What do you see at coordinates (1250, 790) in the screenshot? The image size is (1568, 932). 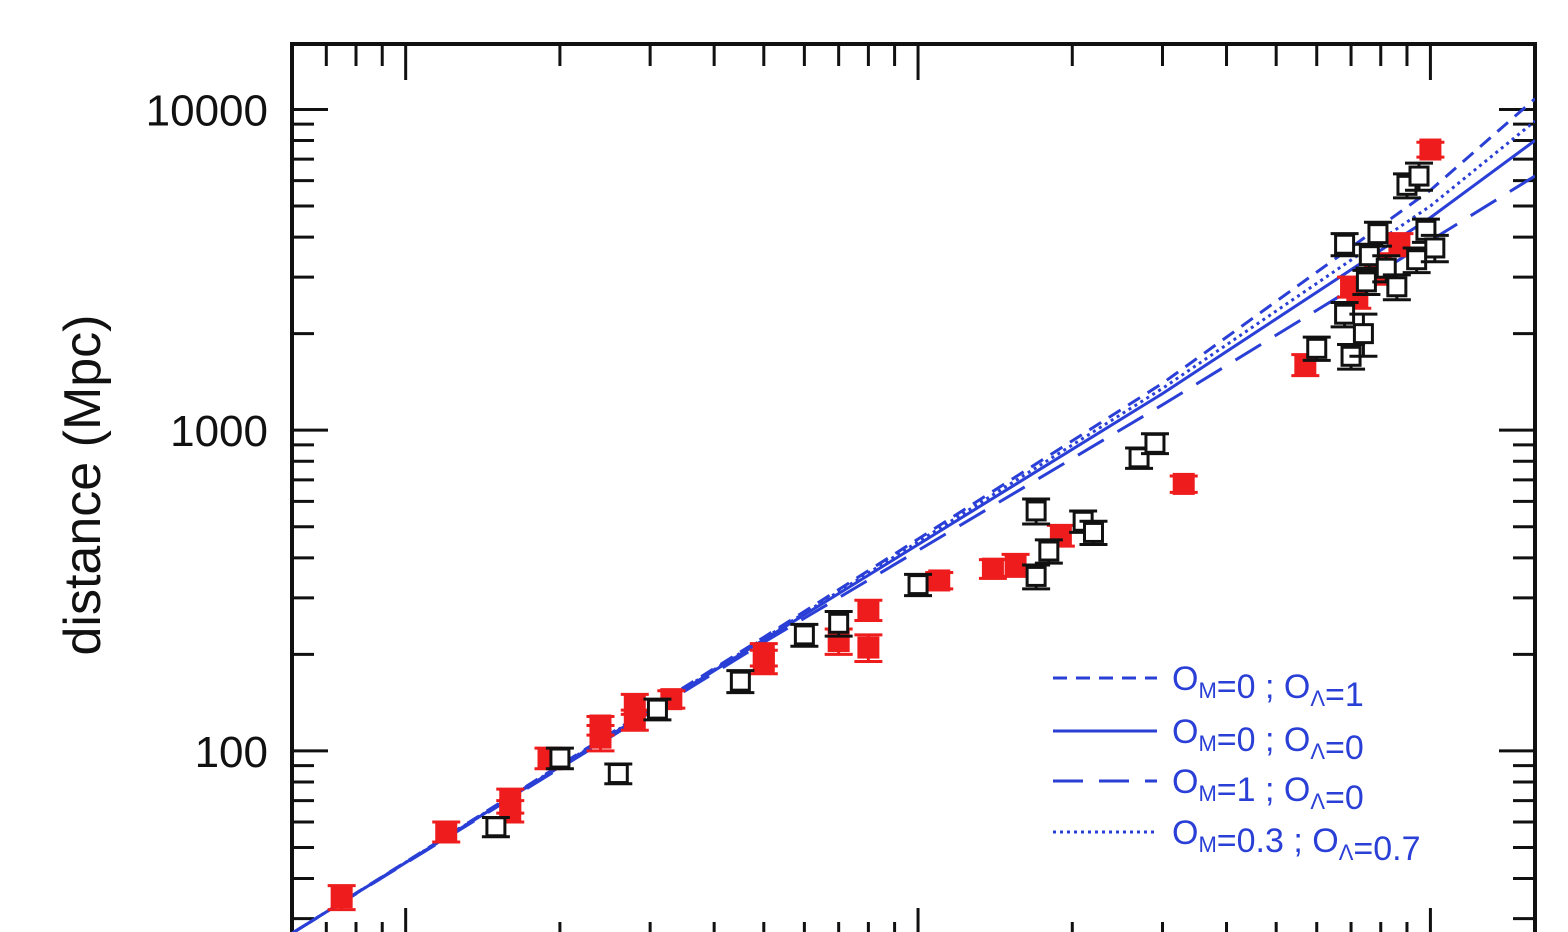 I see `legend-text-part: =1 ;` at bounding box center [1250, 790].